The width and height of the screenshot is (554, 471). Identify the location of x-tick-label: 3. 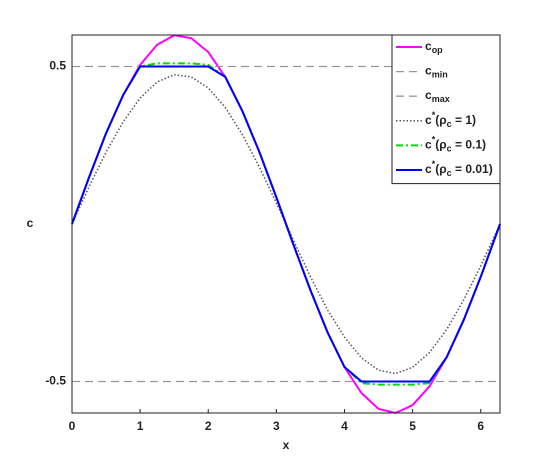
(276, 426).